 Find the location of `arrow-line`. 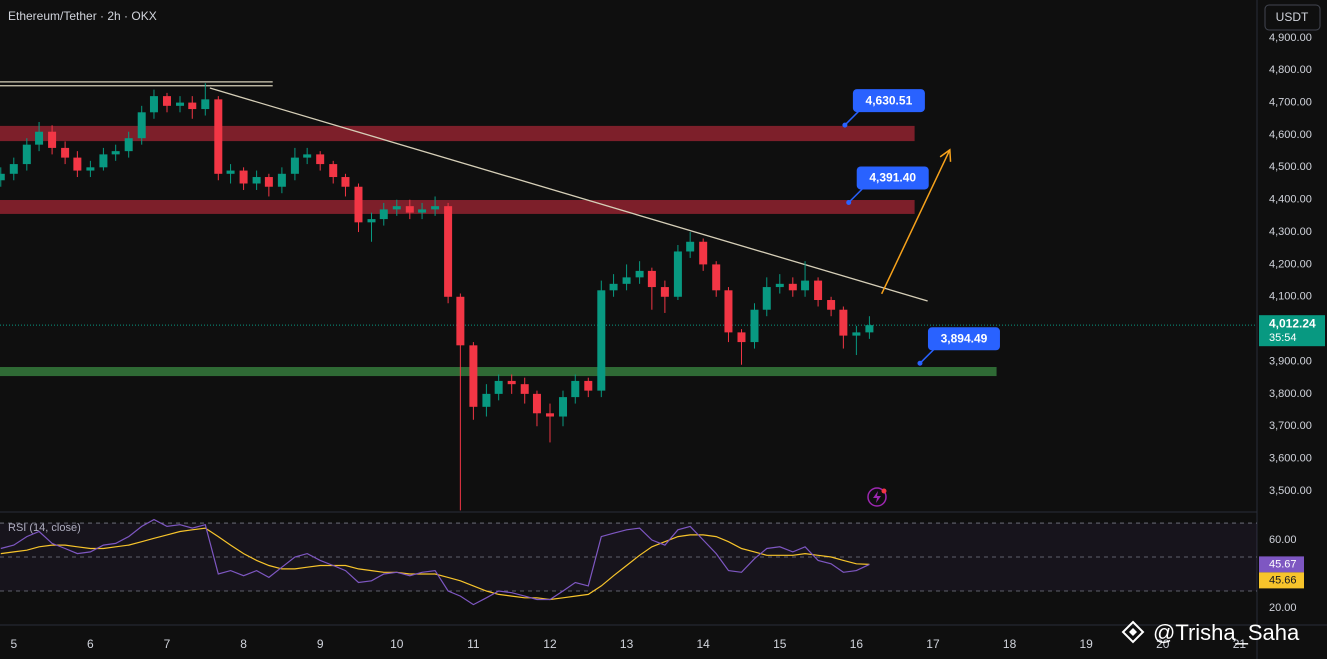

arrow-line is located at coordinates (915, 222).